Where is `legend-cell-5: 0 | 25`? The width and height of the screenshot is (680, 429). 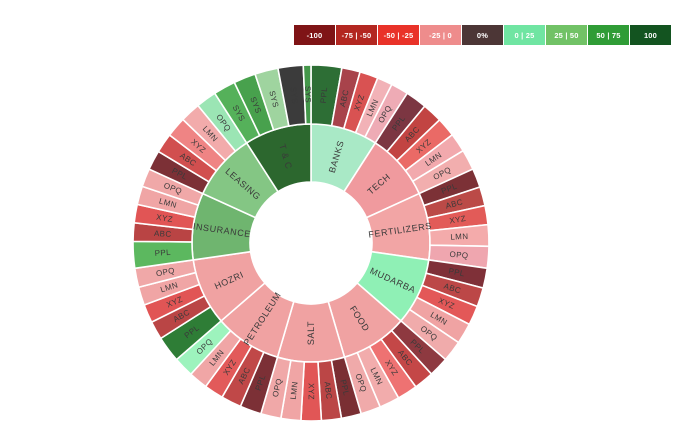 legend-cell-5: 0 | 25 is located at coordinates (525, 35).